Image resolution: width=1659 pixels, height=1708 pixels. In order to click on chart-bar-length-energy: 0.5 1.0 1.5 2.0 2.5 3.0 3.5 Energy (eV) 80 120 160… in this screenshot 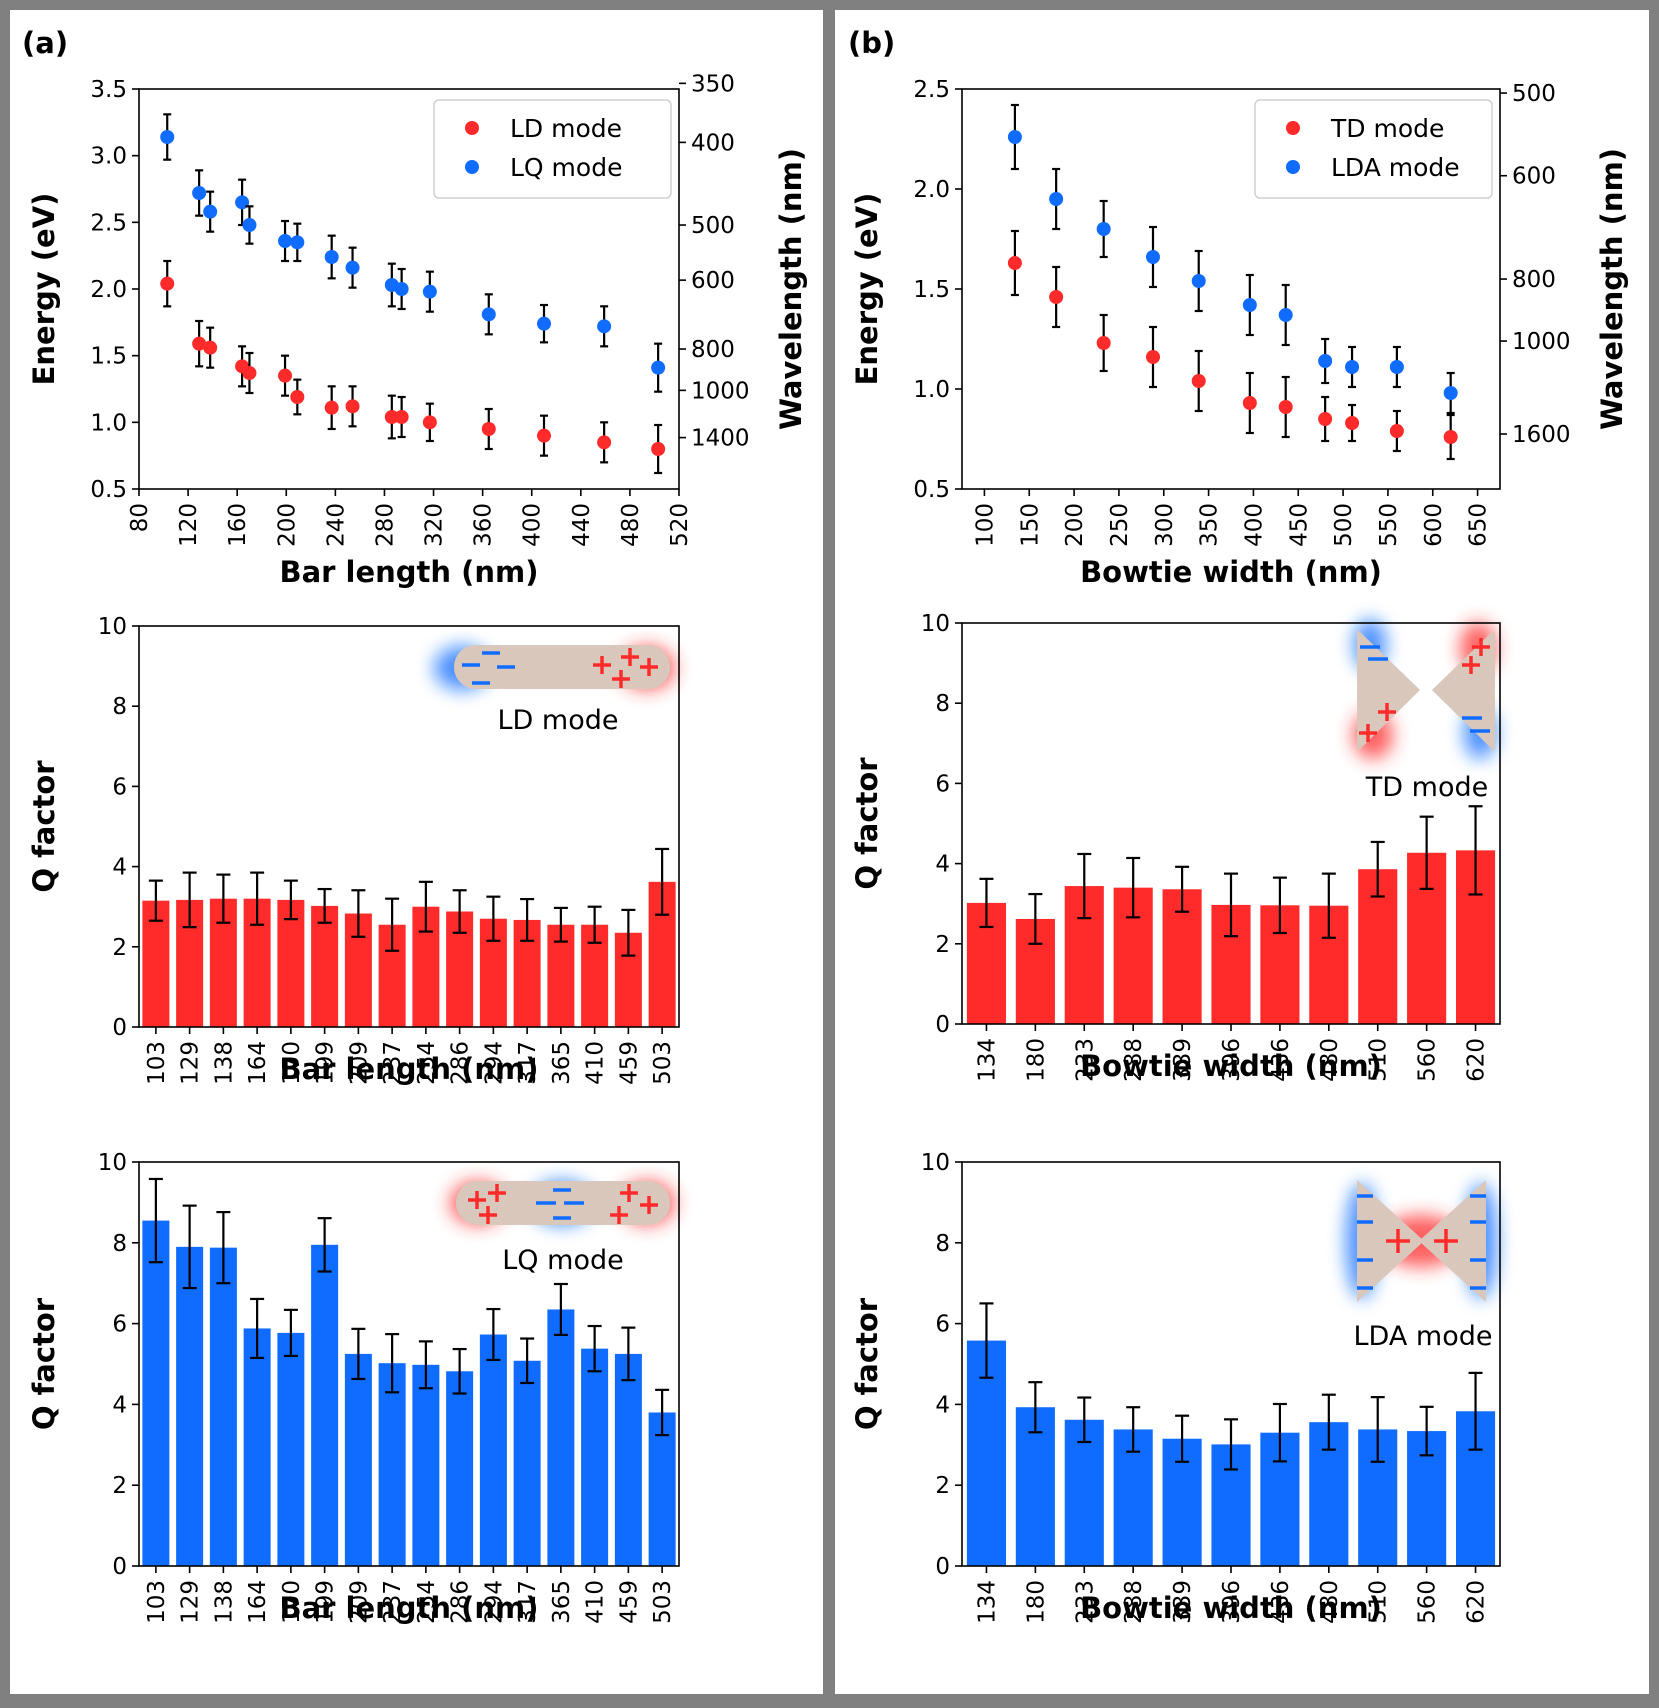, I will do `click(417, 330)`.